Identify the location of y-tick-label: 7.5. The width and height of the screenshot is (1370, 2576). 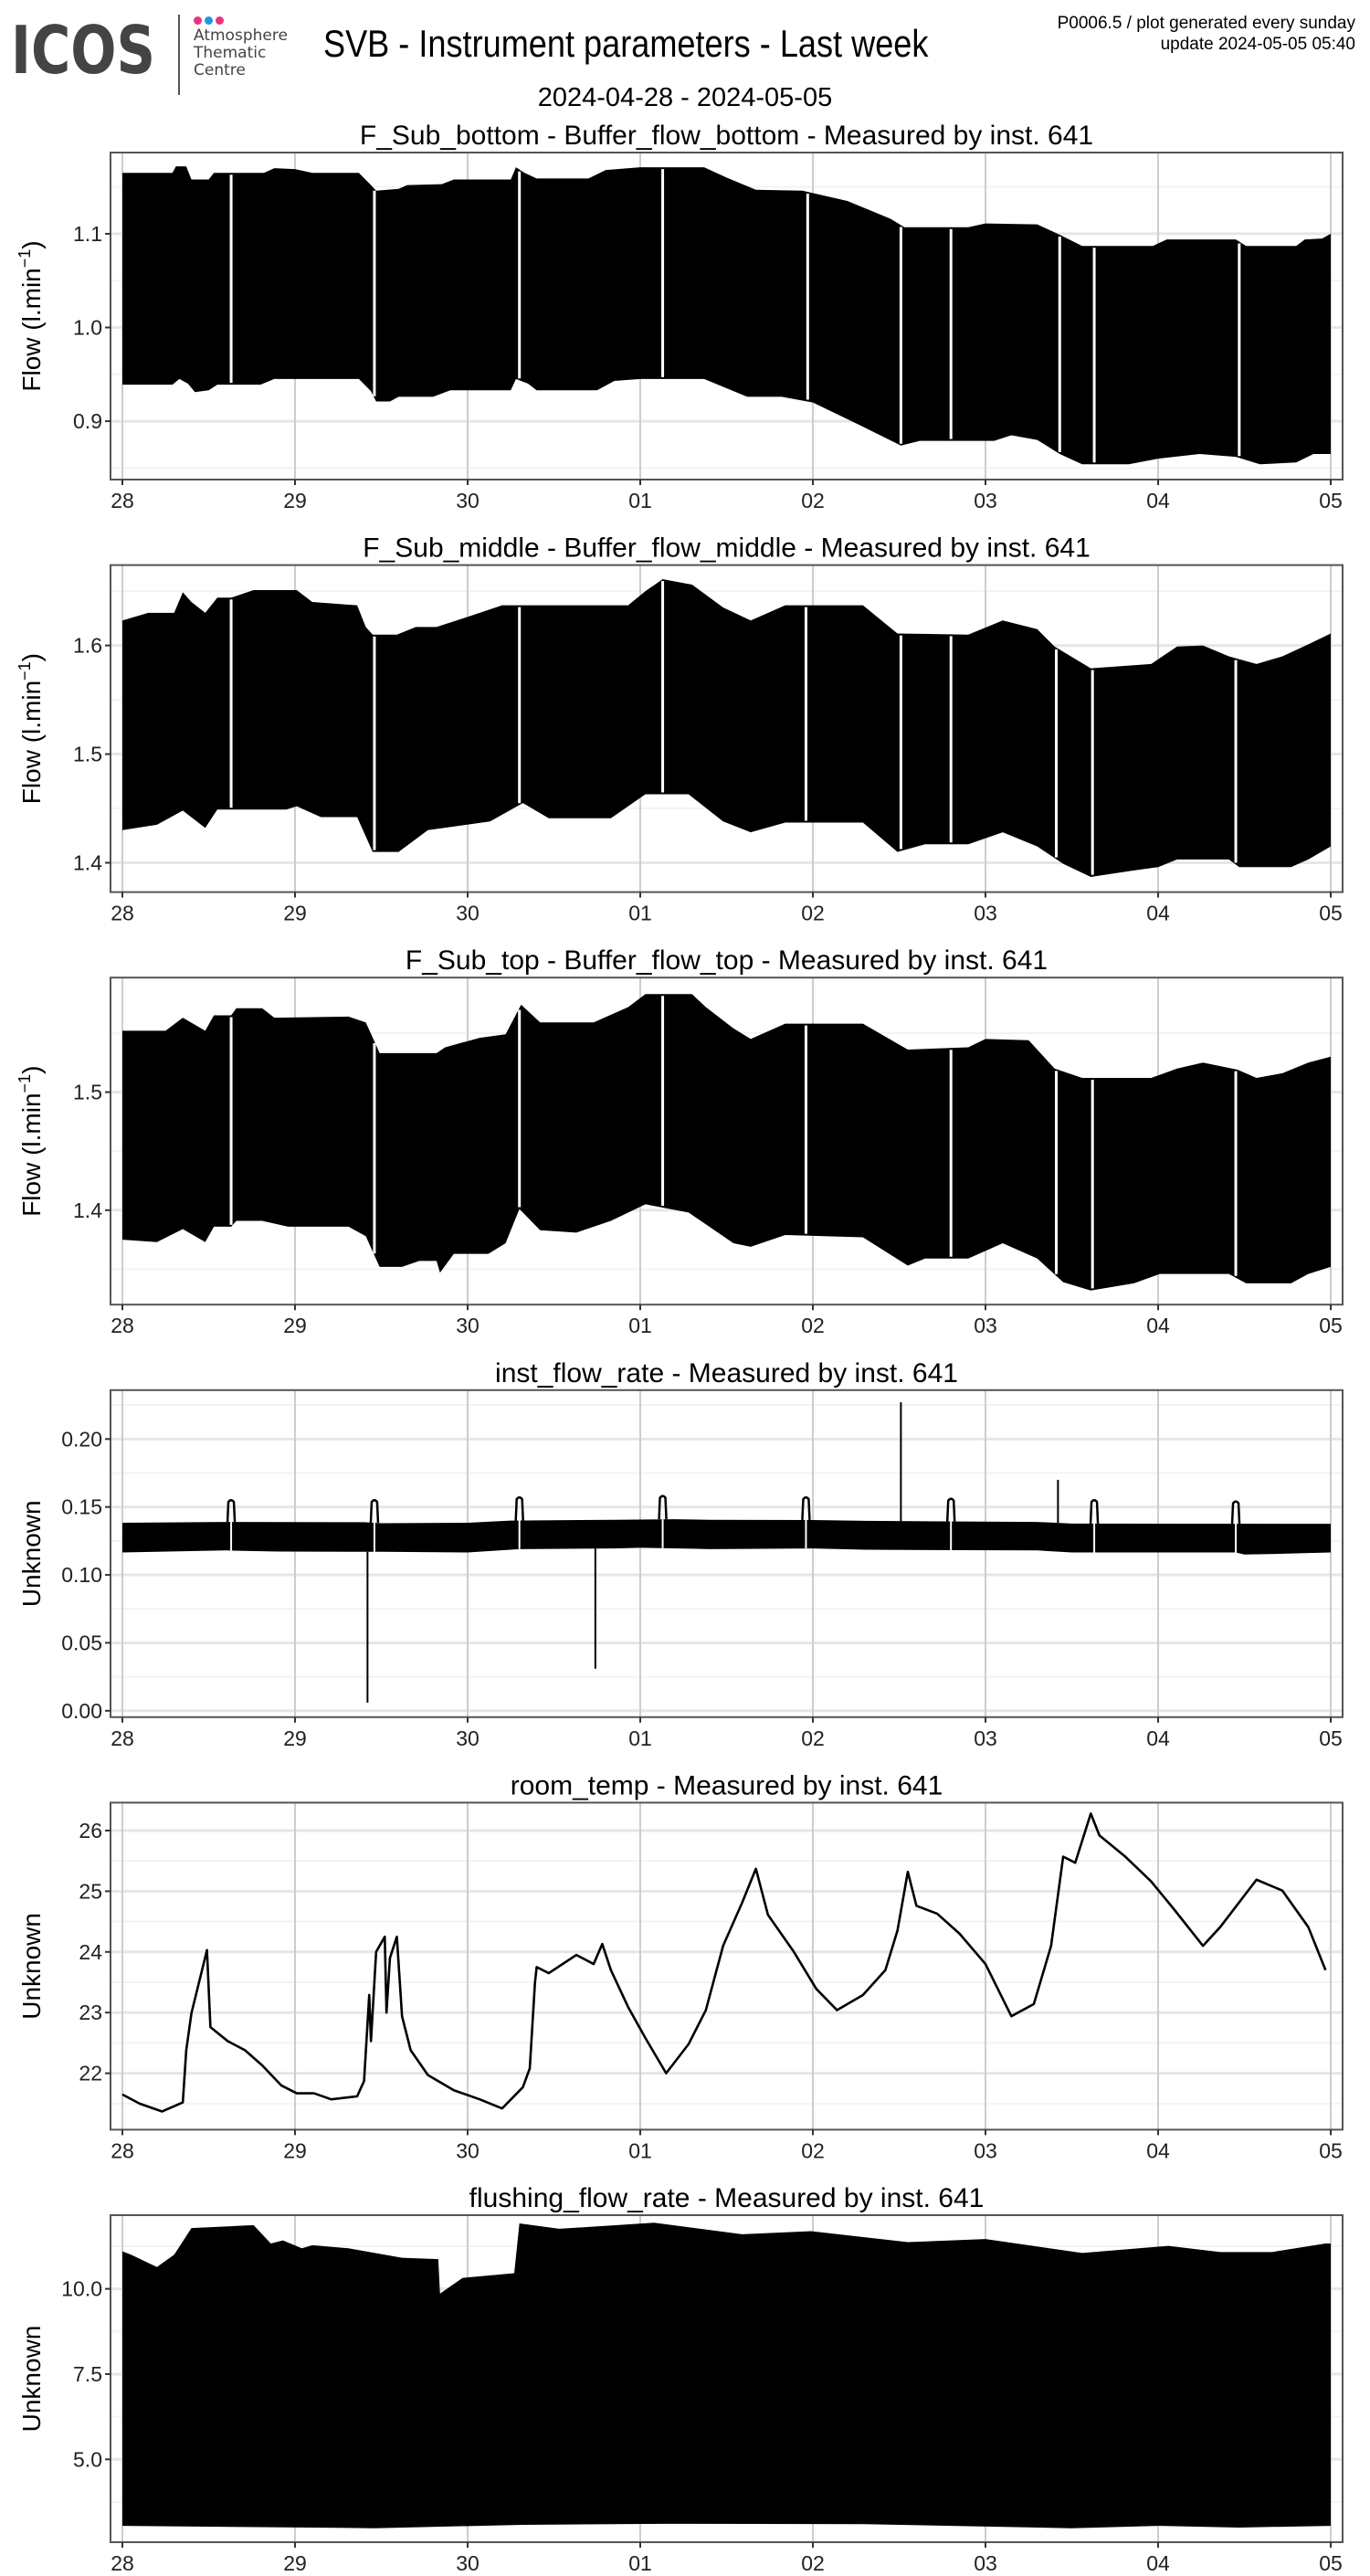
(87, 2374).